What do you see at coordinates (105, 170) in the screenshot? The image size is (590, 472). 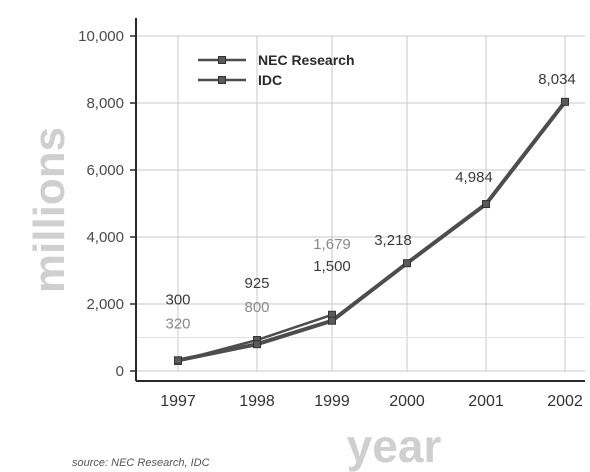 I see `y-tick-label: 6,000` at bounding box center [105, 170].